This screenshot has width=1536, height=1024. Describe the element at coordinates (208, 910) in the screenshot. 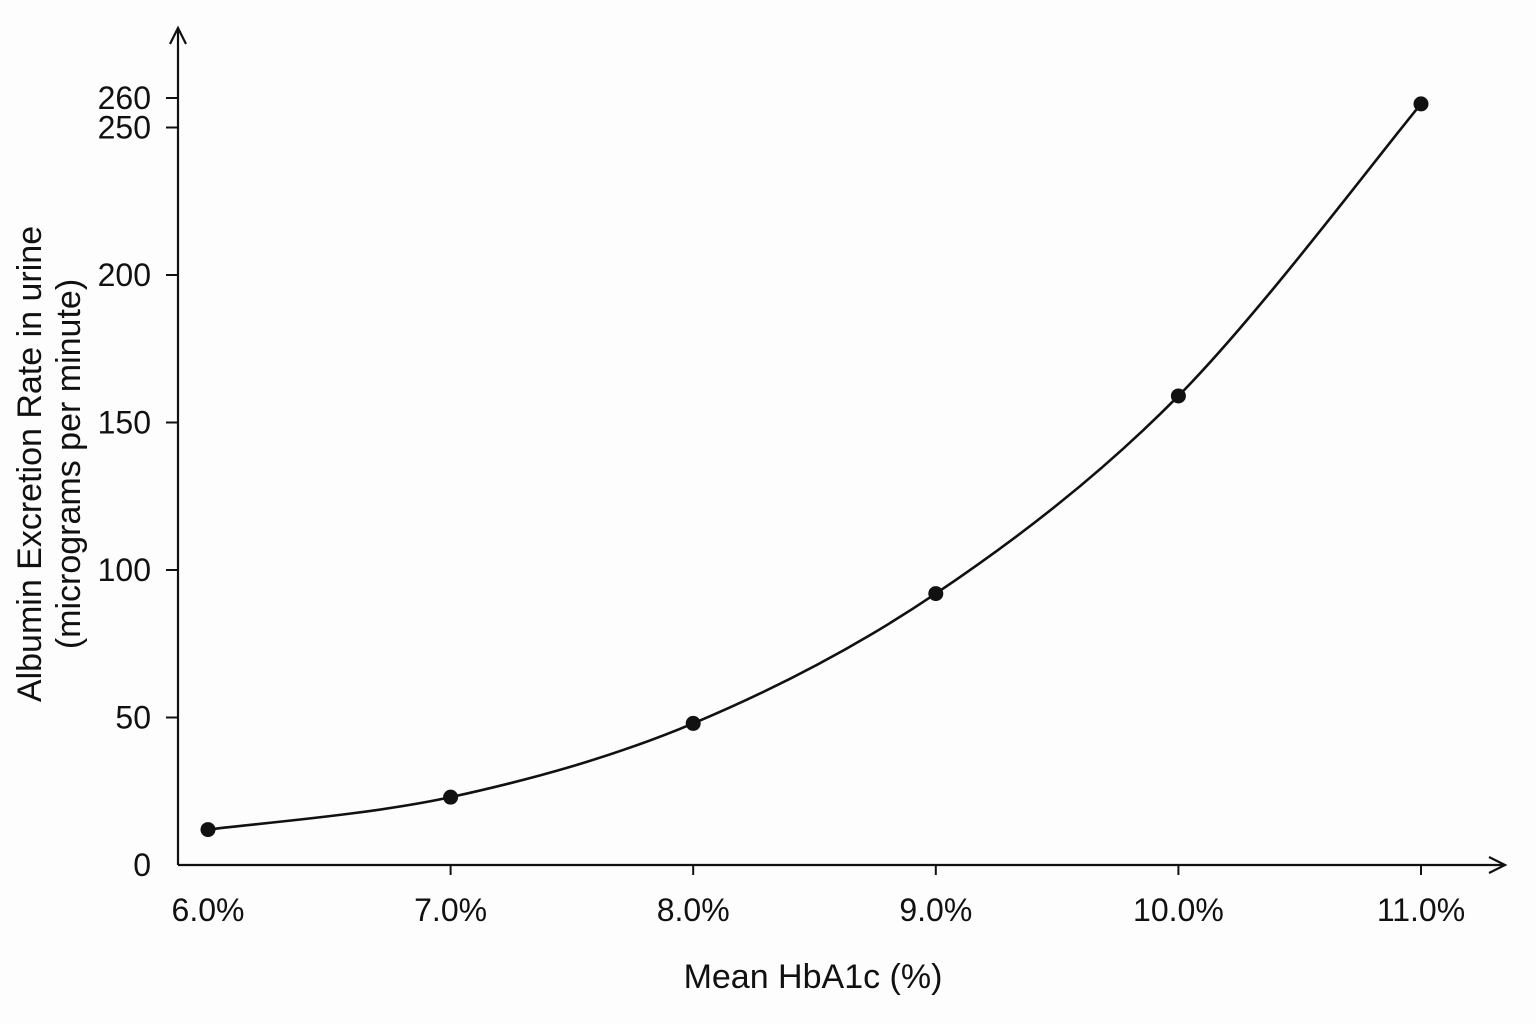

I see `x-tick-label: 6.0%` at that location.